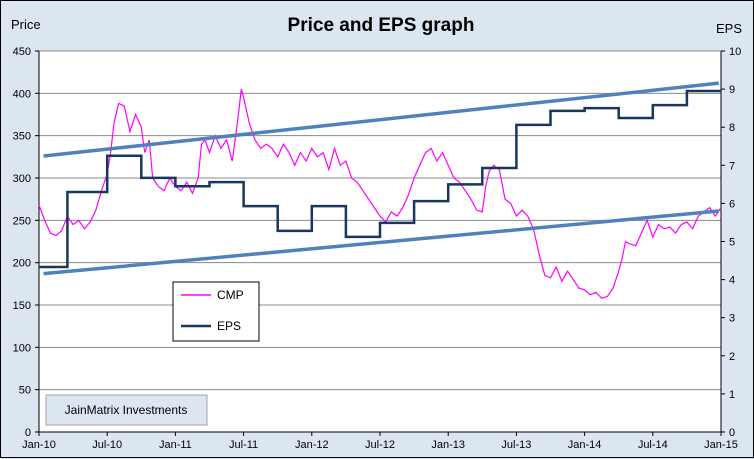  Describe the element at coordinates (312, 445) in the screenshot. I see `x-tick-label: Jan-12` at that location.